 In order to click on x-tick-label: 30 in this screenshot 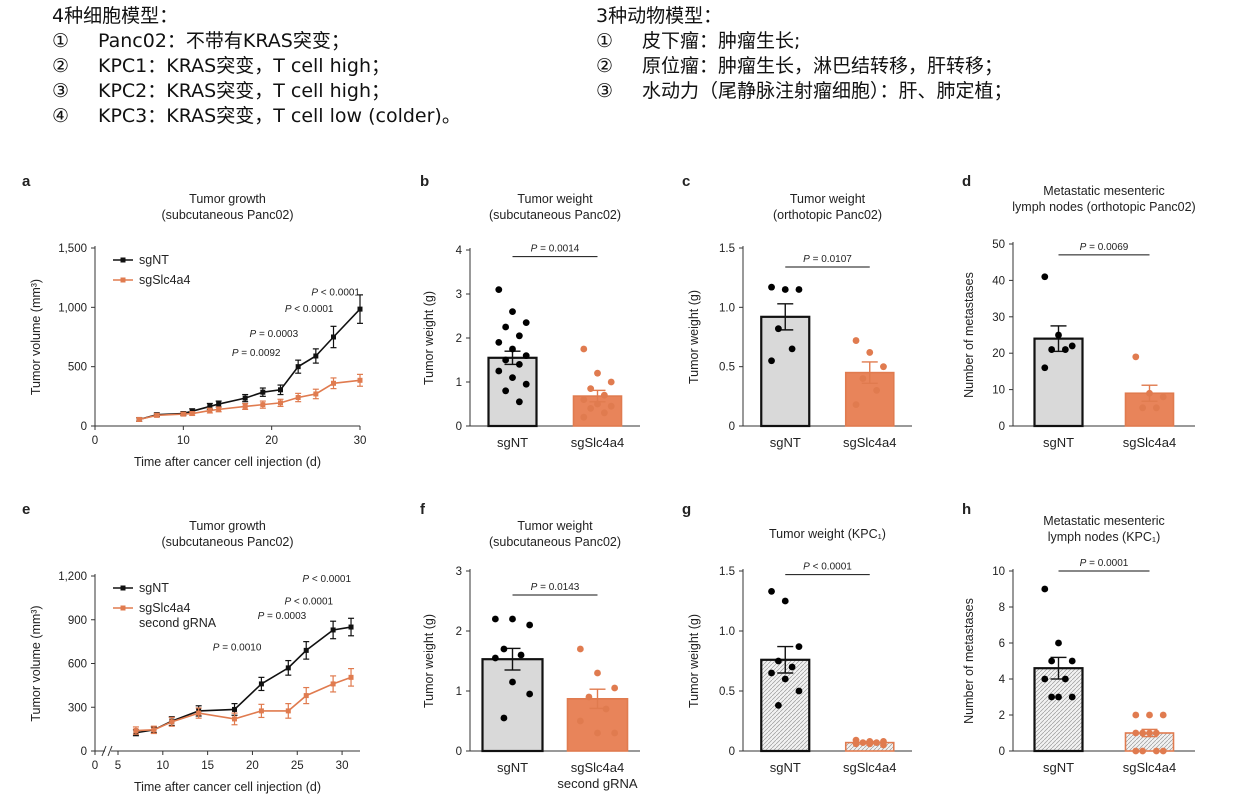, I will do `click(342, 766)`.